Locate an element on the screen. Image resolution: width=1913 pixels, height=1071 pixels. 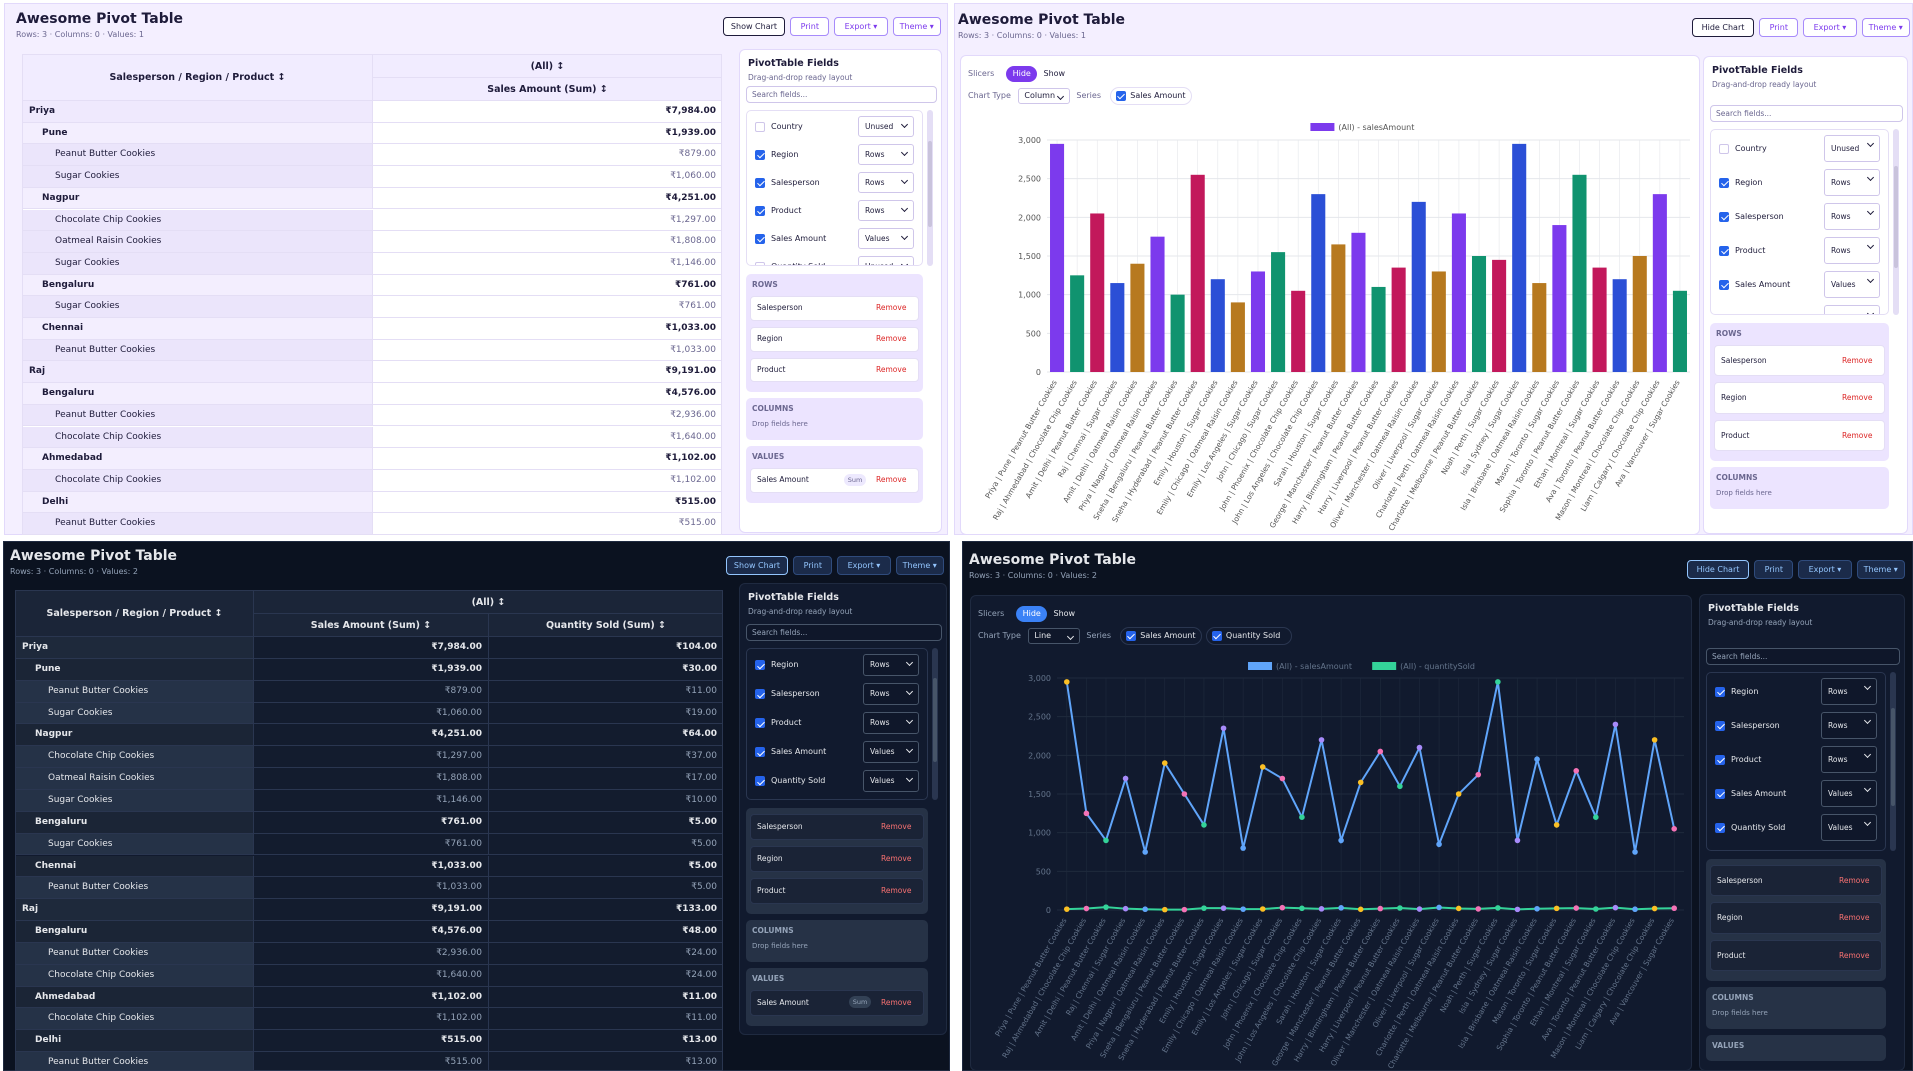
series-toggle: Quantity Sold is located at coordinates (1249, 636).